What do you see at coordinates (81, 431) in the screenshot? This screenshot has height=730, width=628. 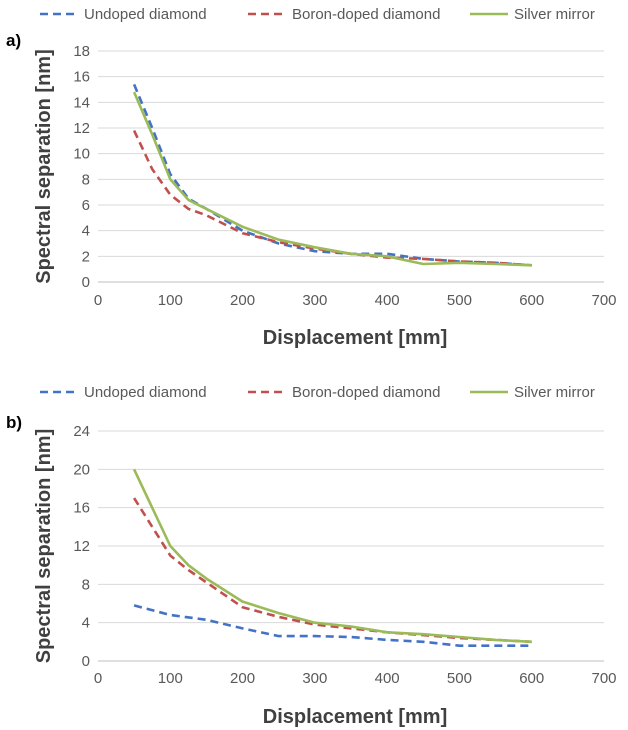 I see `y-tick-label: 24` at bounding box center [81, 431].